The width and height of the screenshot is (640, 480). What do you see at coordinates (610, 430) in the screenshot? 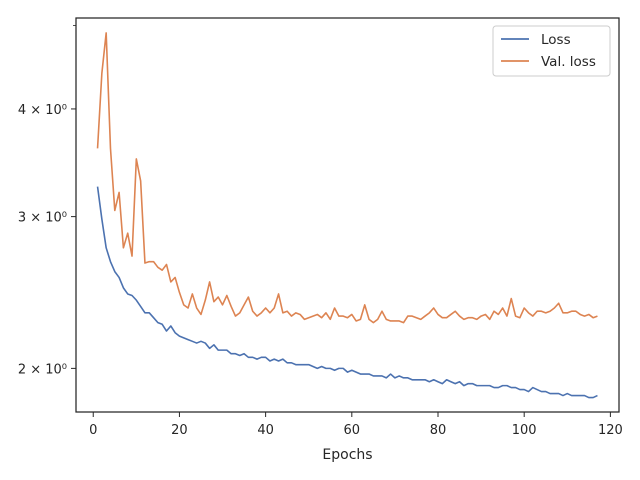
I see `x-tick-label: 120` at bounding box center [610, 430].